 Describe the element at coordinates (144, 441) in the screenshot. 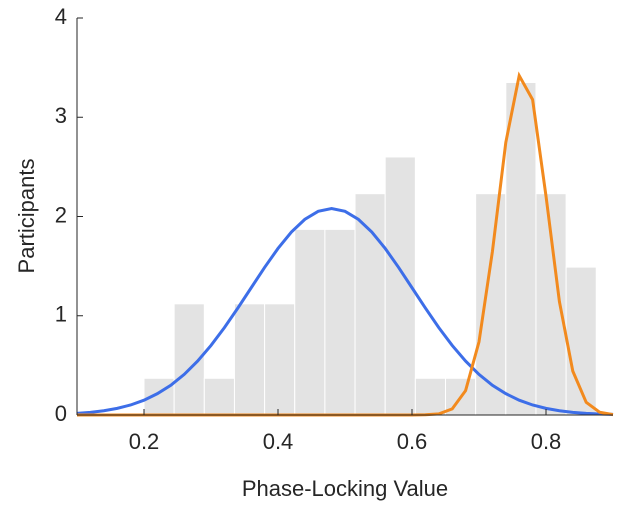

I see `x-tick-label: 0.2` at that location.